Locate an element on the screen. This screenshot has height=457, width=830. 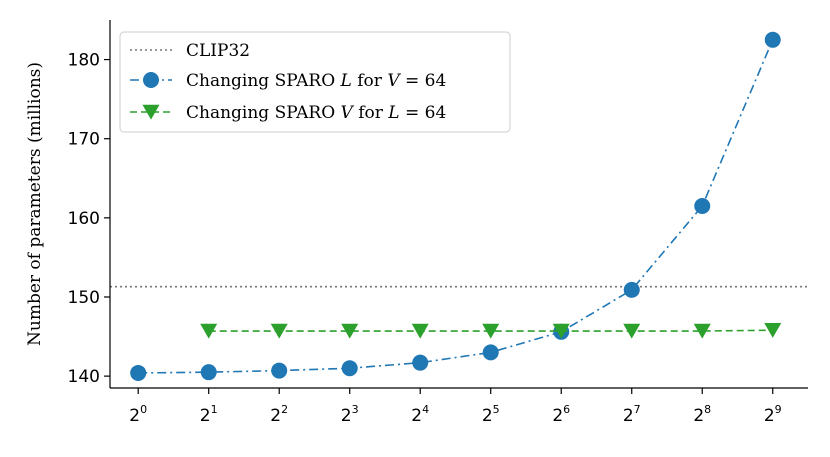
x-tick-label: 20 is located at coordinates (138, 414).